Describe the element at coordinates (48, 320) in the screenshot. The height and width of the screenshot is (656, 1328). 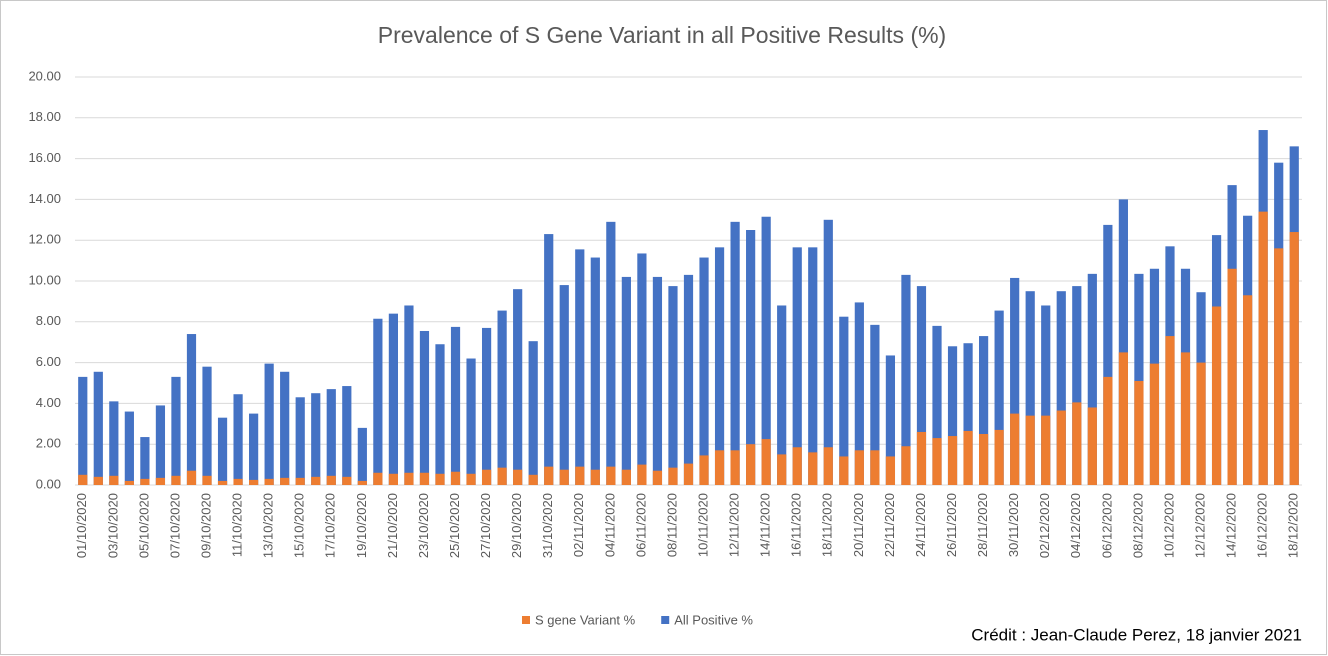
I see `y-tick-label: 8.00` at that location.